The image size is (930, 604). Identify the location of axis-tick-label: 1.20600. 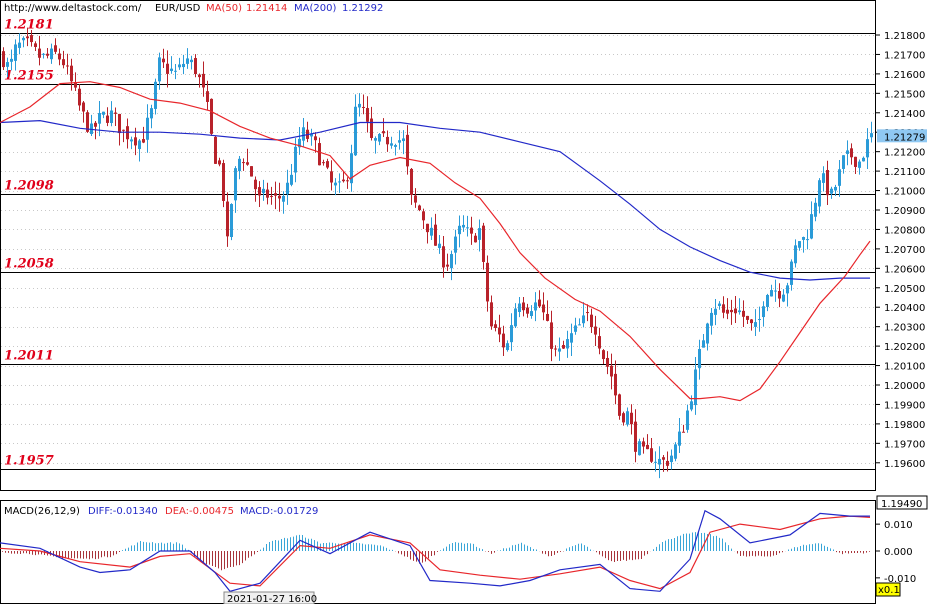
(904, 269).